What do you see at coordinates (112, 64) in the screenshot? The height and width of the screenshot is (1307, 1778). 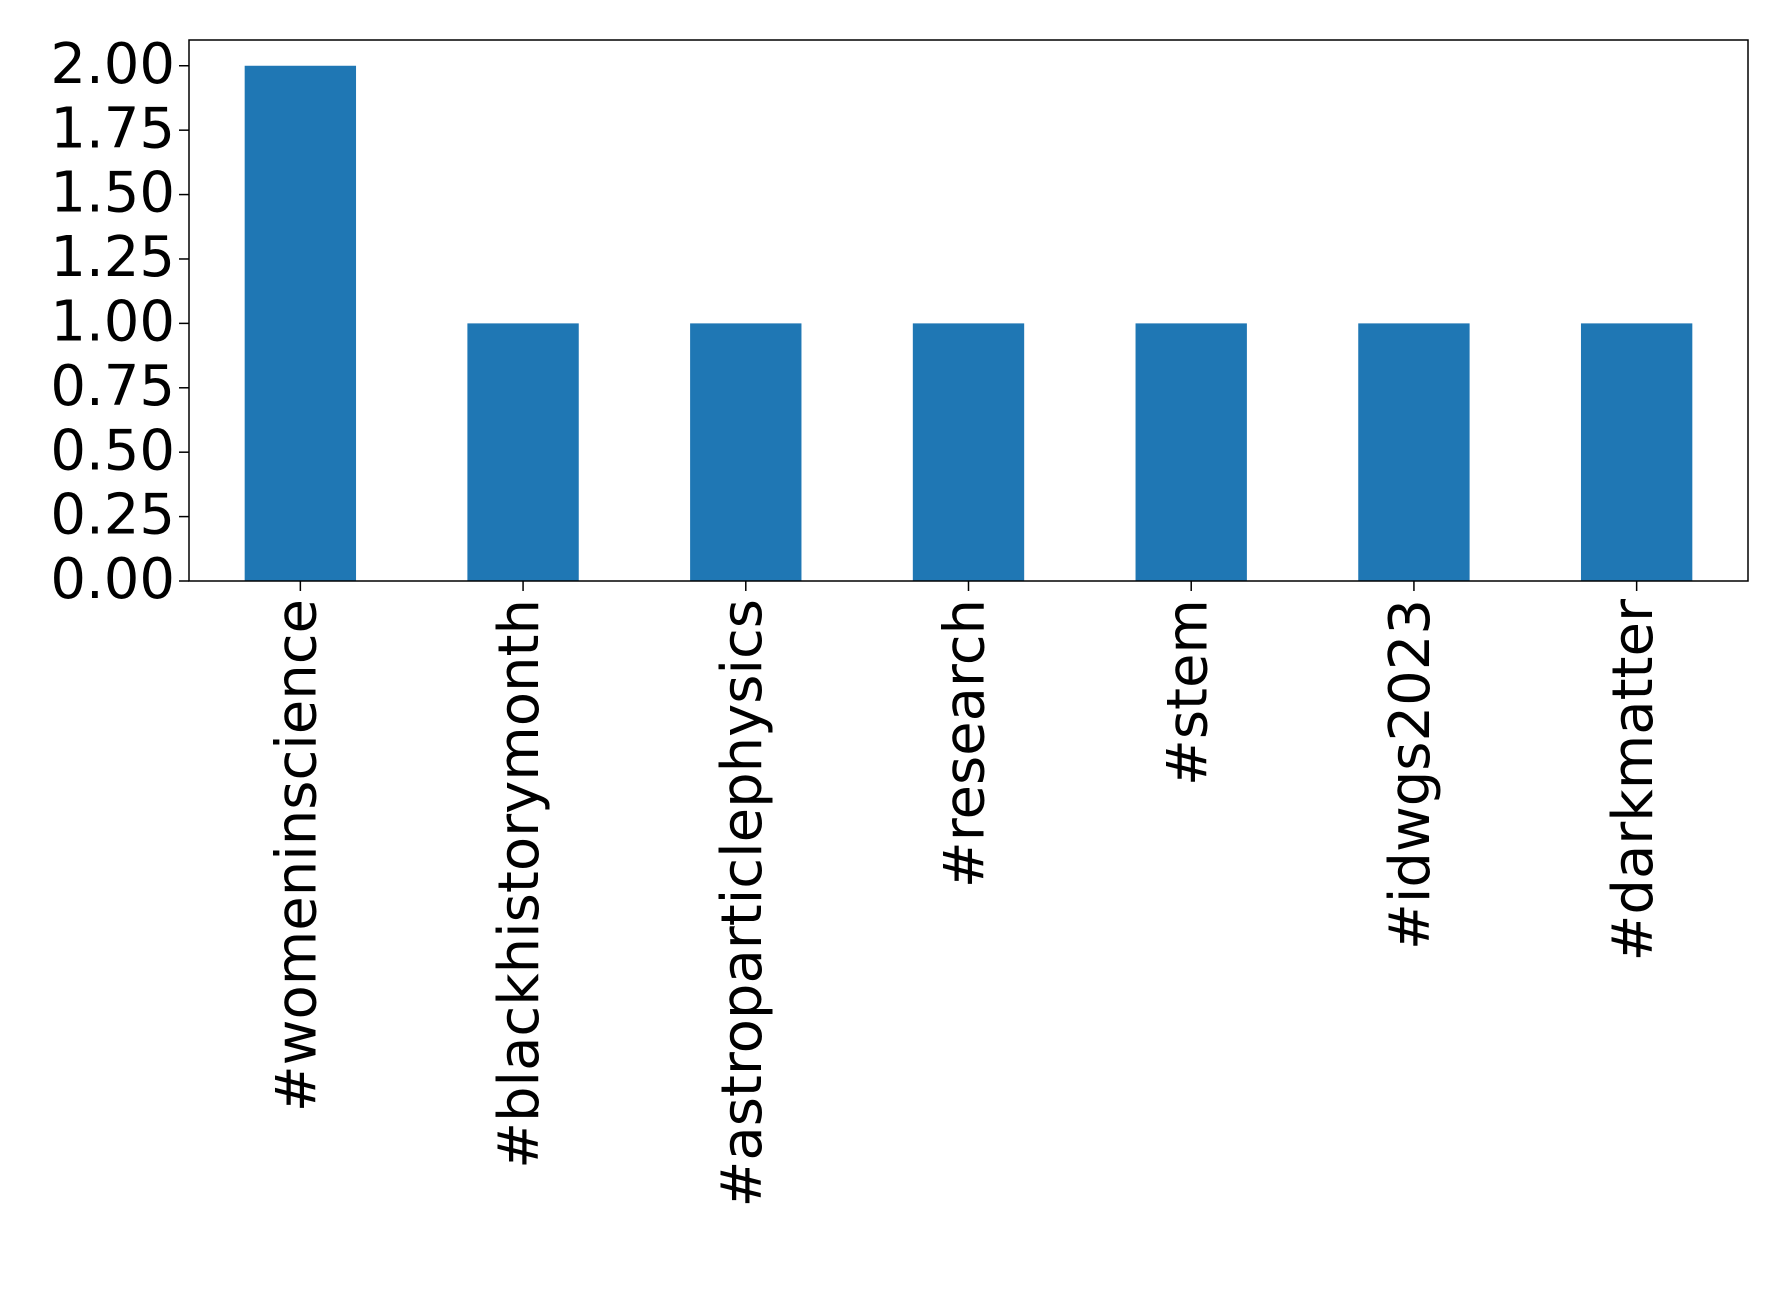 I see `y-tick-label: 2.00` at bounding box center [112, 64].